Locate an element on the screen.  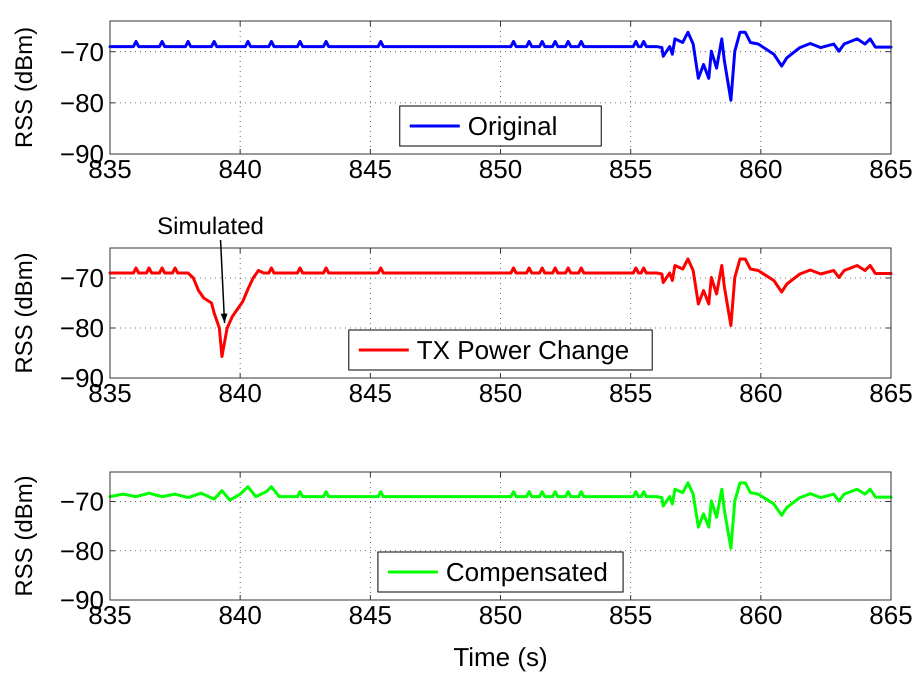
annotation: Simulated is located at coordinates (210, 226).